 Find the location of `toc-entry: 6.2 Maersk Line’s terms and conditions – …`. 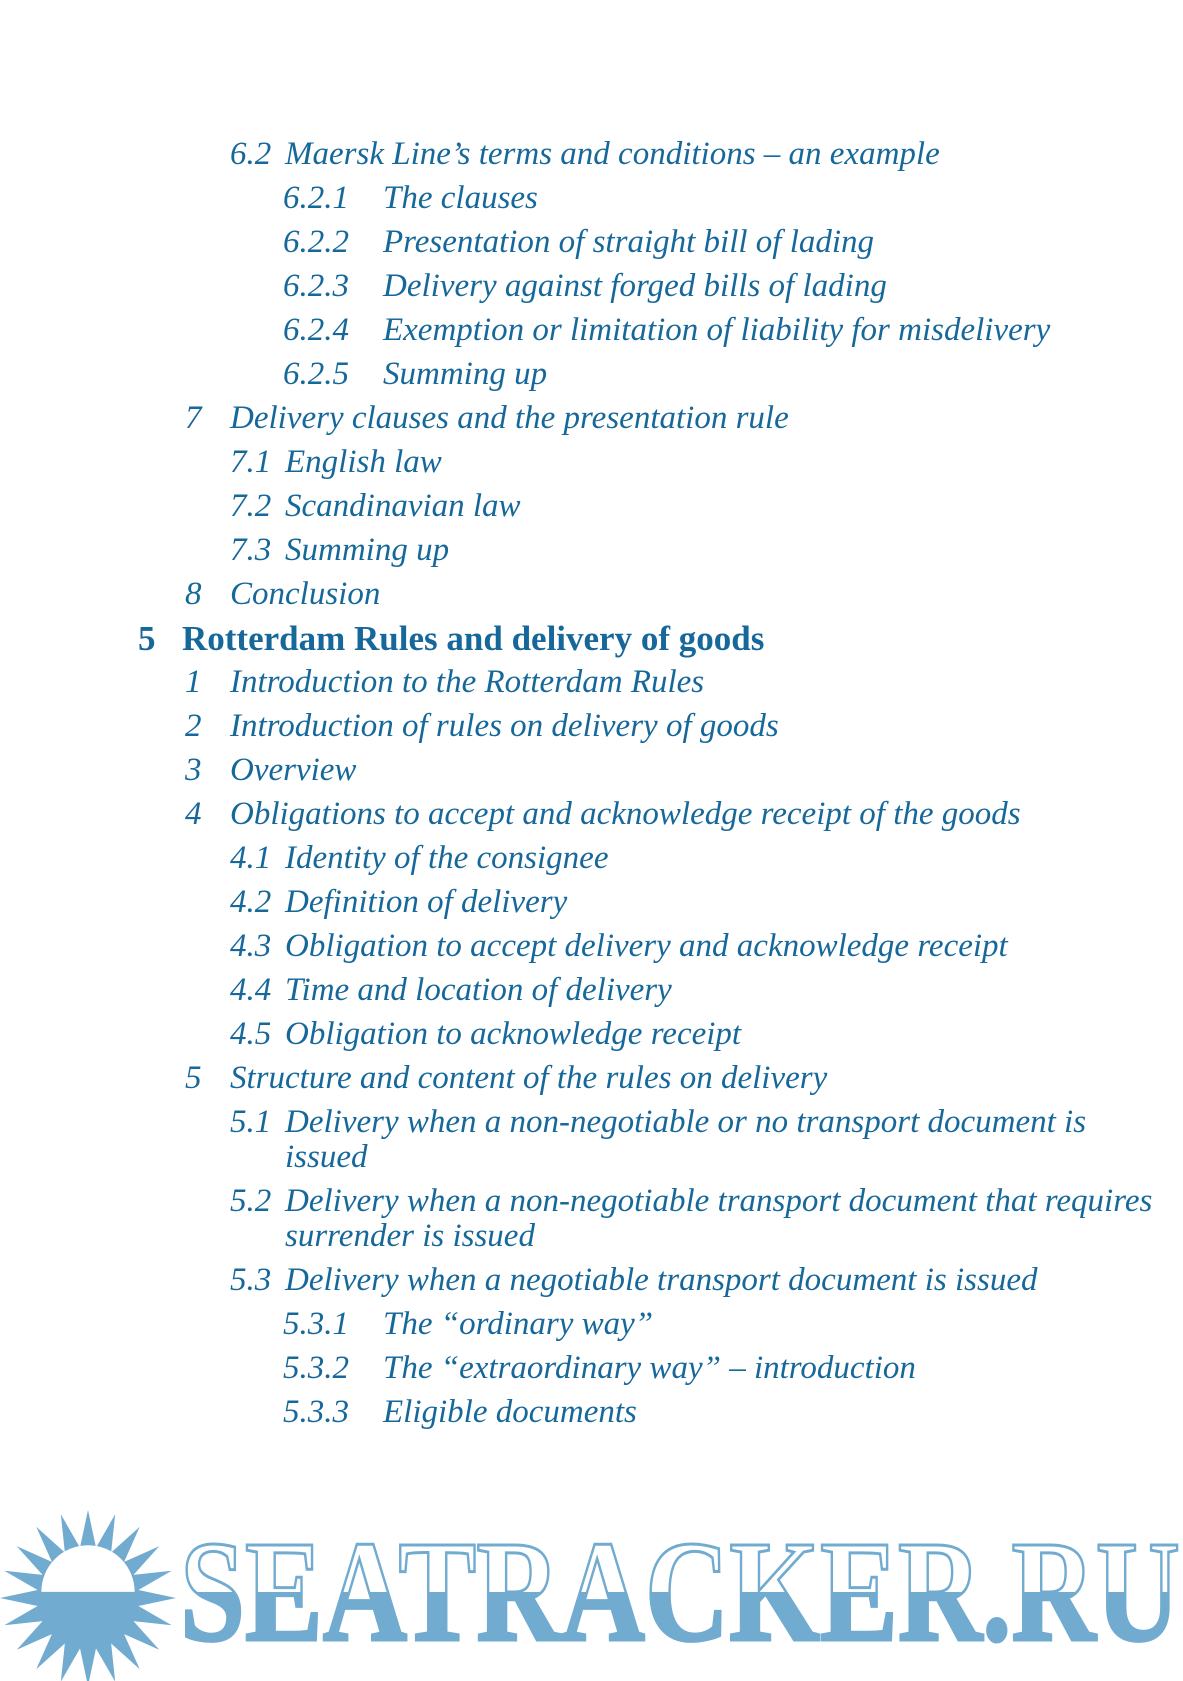

toc-entry: 6.2 Maersk Line’s terms and conditions – … is located at coordinates (591, 154).